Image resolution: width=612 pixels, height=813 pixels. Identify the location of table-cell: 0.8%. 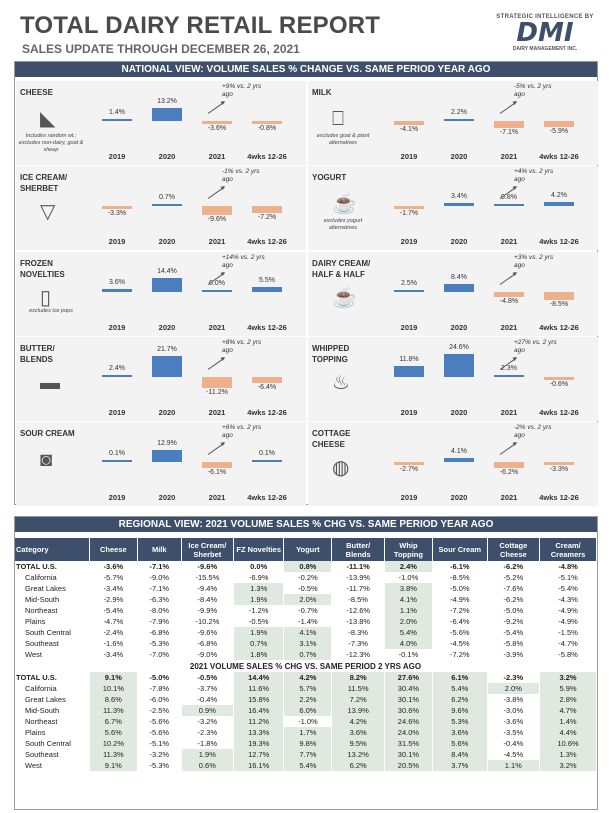
(308, 566).